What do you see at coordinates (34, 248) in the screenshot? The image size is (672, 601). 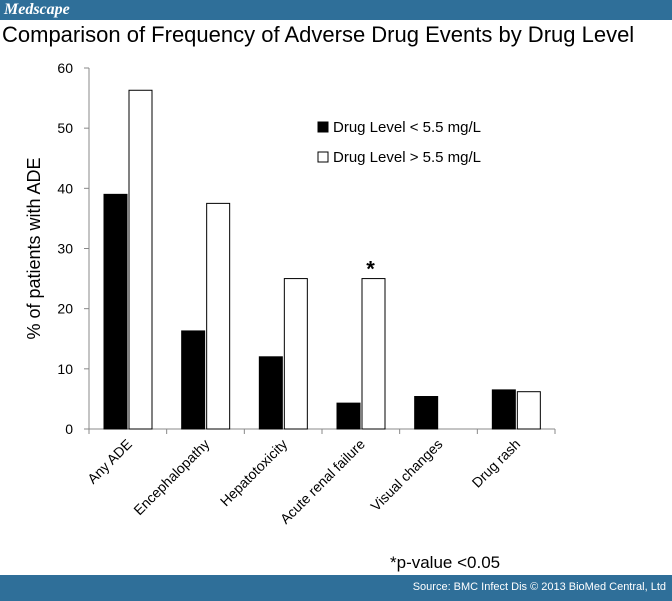 I see `y-axis-label: % of patients with ADE` at bounding box center [34, 248].